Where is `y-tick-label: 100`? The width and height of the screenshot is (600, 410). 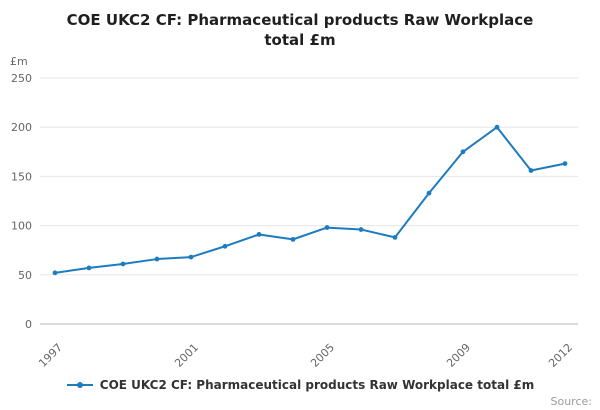
y-tick-label: 100 is located at coordinates (21, 226).